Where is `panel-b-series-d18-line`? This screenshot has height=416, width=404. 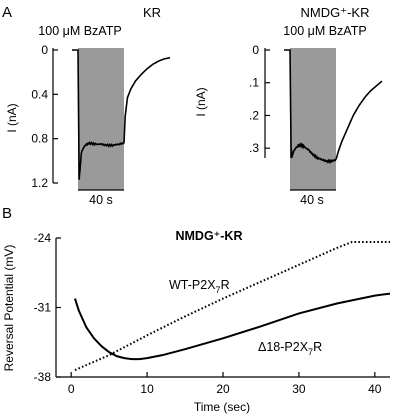 panel-b-series-d18-line is located at coordinates (232, 326).